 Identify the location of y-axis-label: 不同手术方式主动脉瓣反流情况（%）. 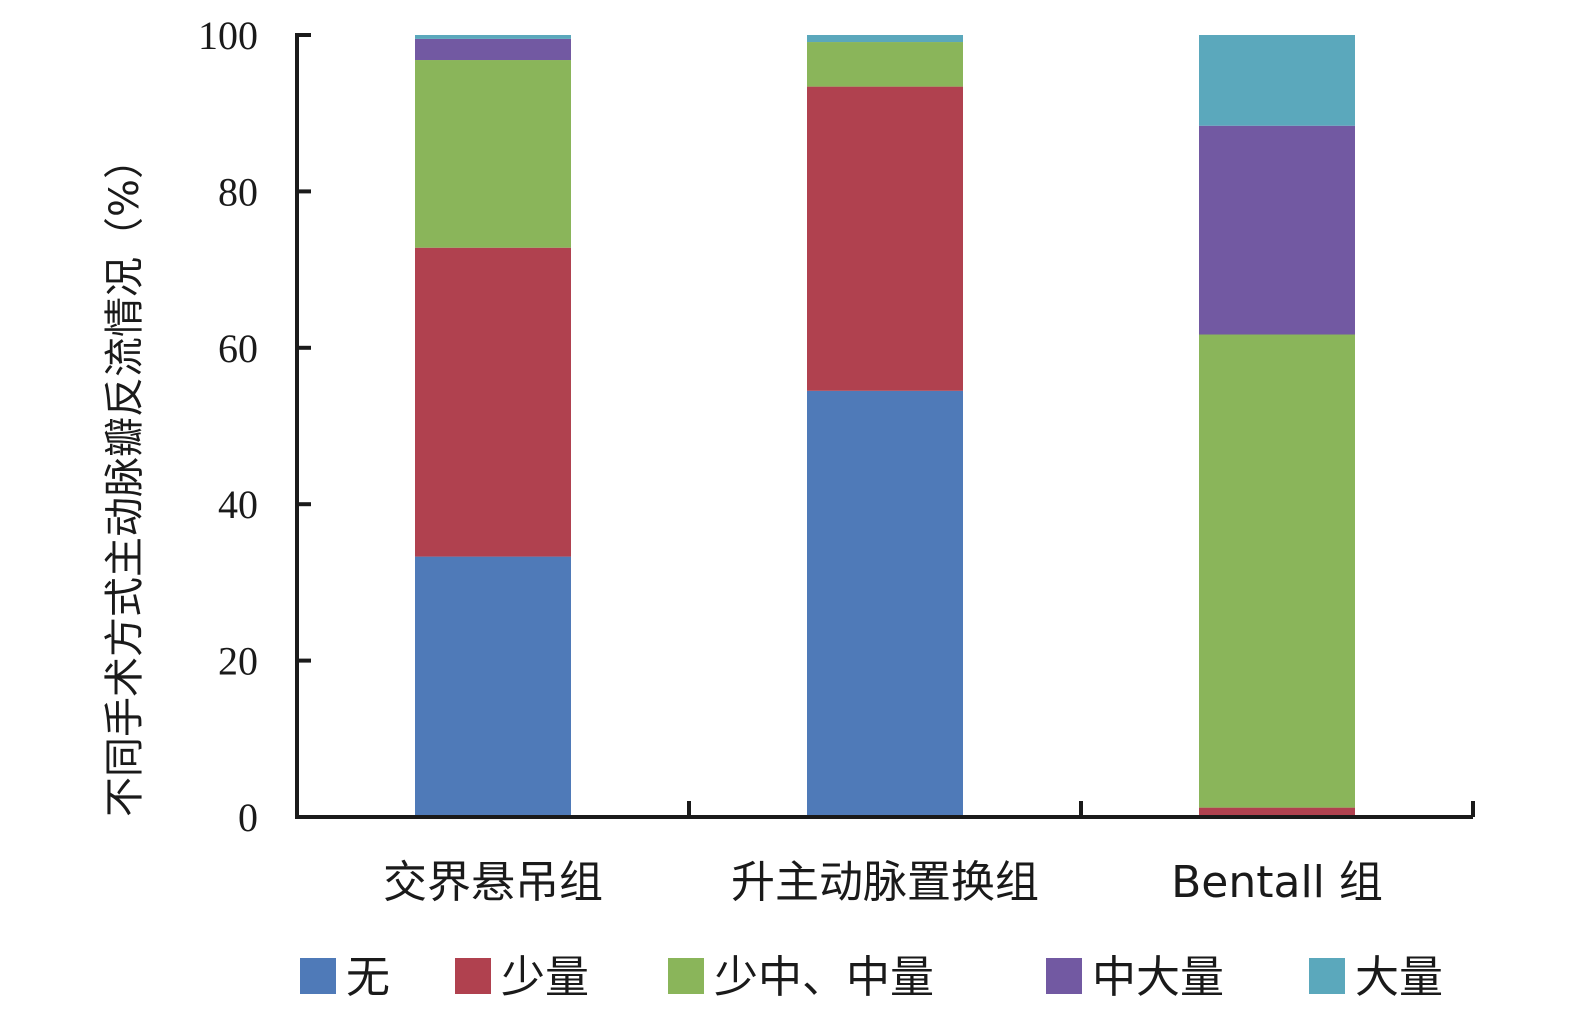
(125, 478).